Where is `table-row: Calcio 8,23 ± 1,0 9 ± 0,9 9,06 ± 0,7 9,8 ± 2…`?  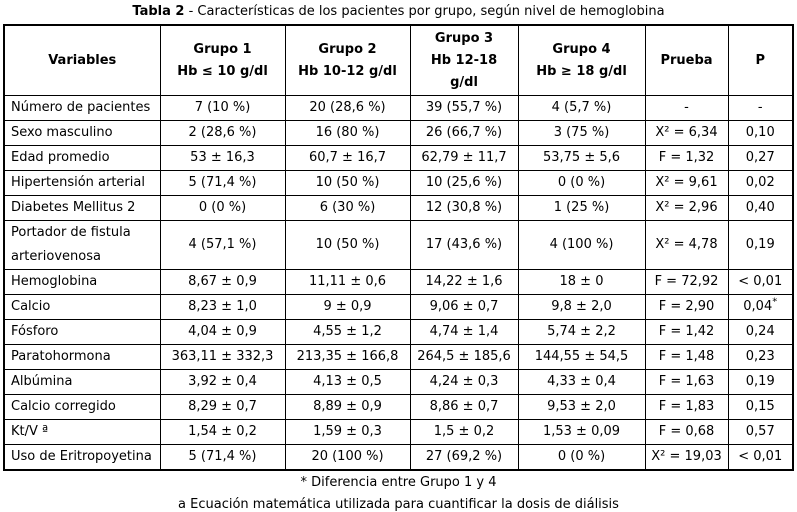
table-row: Calcio 8,23 ± 1,0 9 ± 0,9 9,06 ± 0,7 9,8 ± 2… is located at coordinates (398, 307).